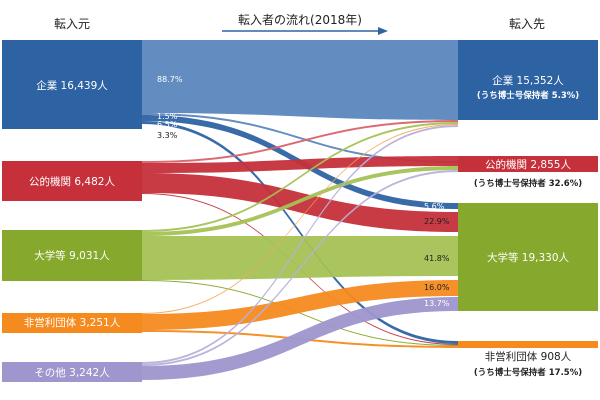  I want to click on header-target: 転入先, so click(527, 24).